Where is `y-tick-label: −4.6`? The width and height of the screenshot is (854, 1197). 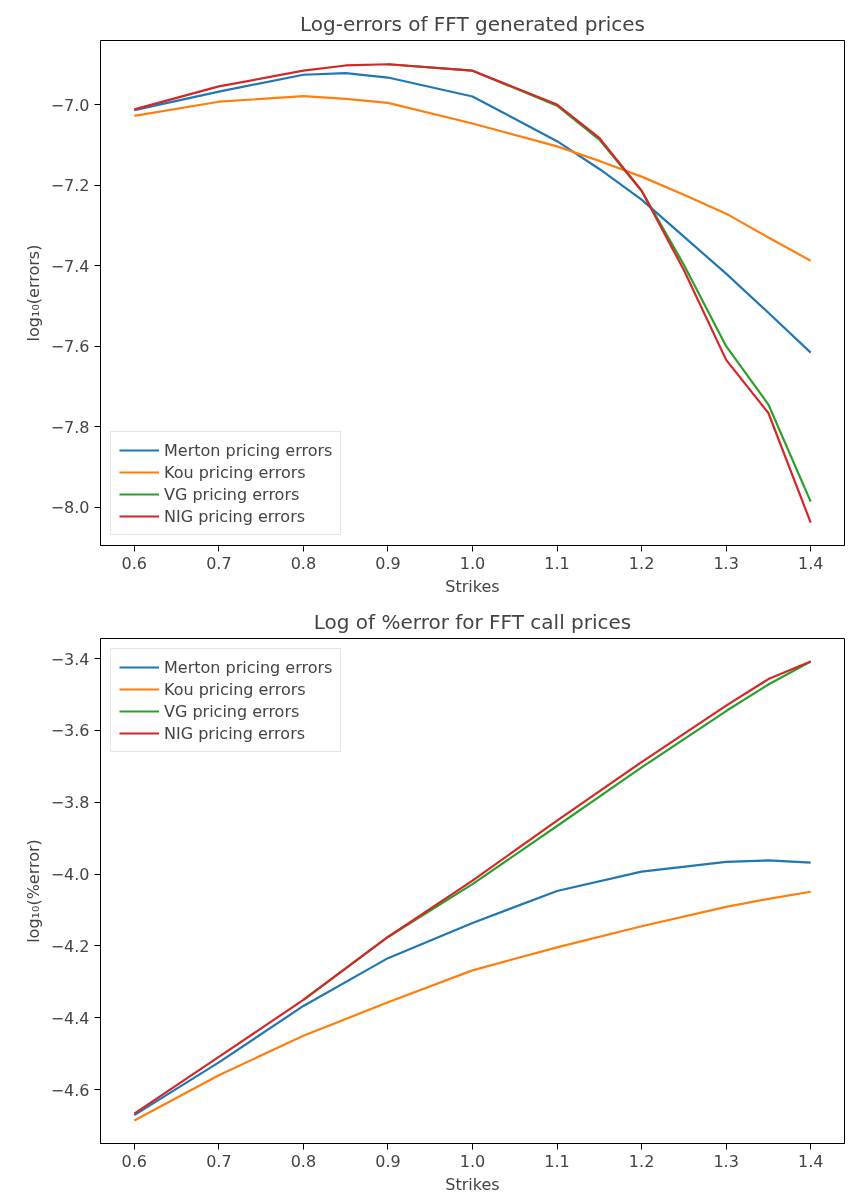
y-tick-label: −4.6 is located at coordinates (70, 1090).